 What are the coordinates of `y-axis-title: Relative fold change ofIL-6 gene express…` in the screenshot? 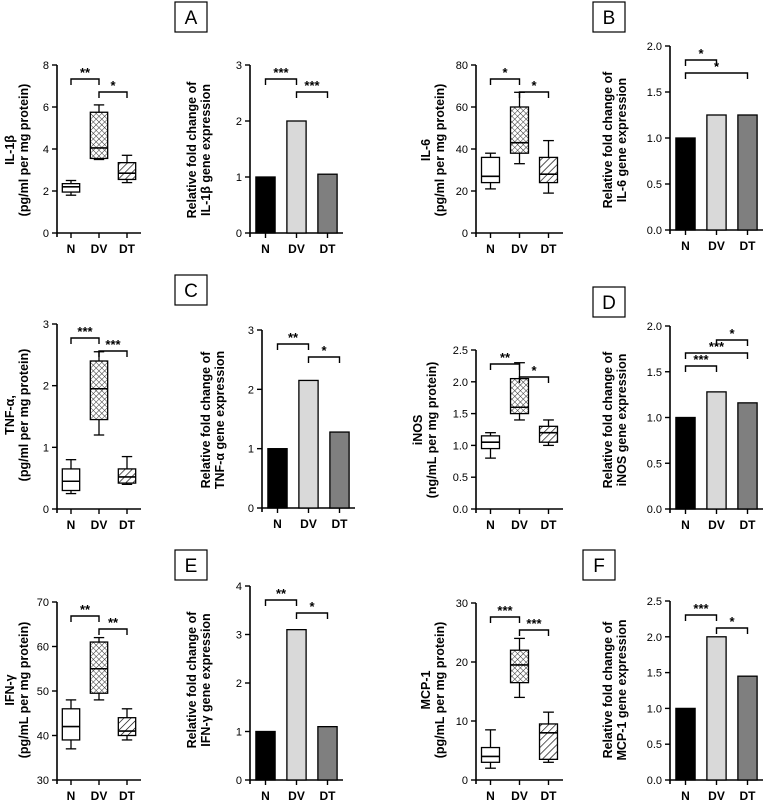 It's located at (615, 140).